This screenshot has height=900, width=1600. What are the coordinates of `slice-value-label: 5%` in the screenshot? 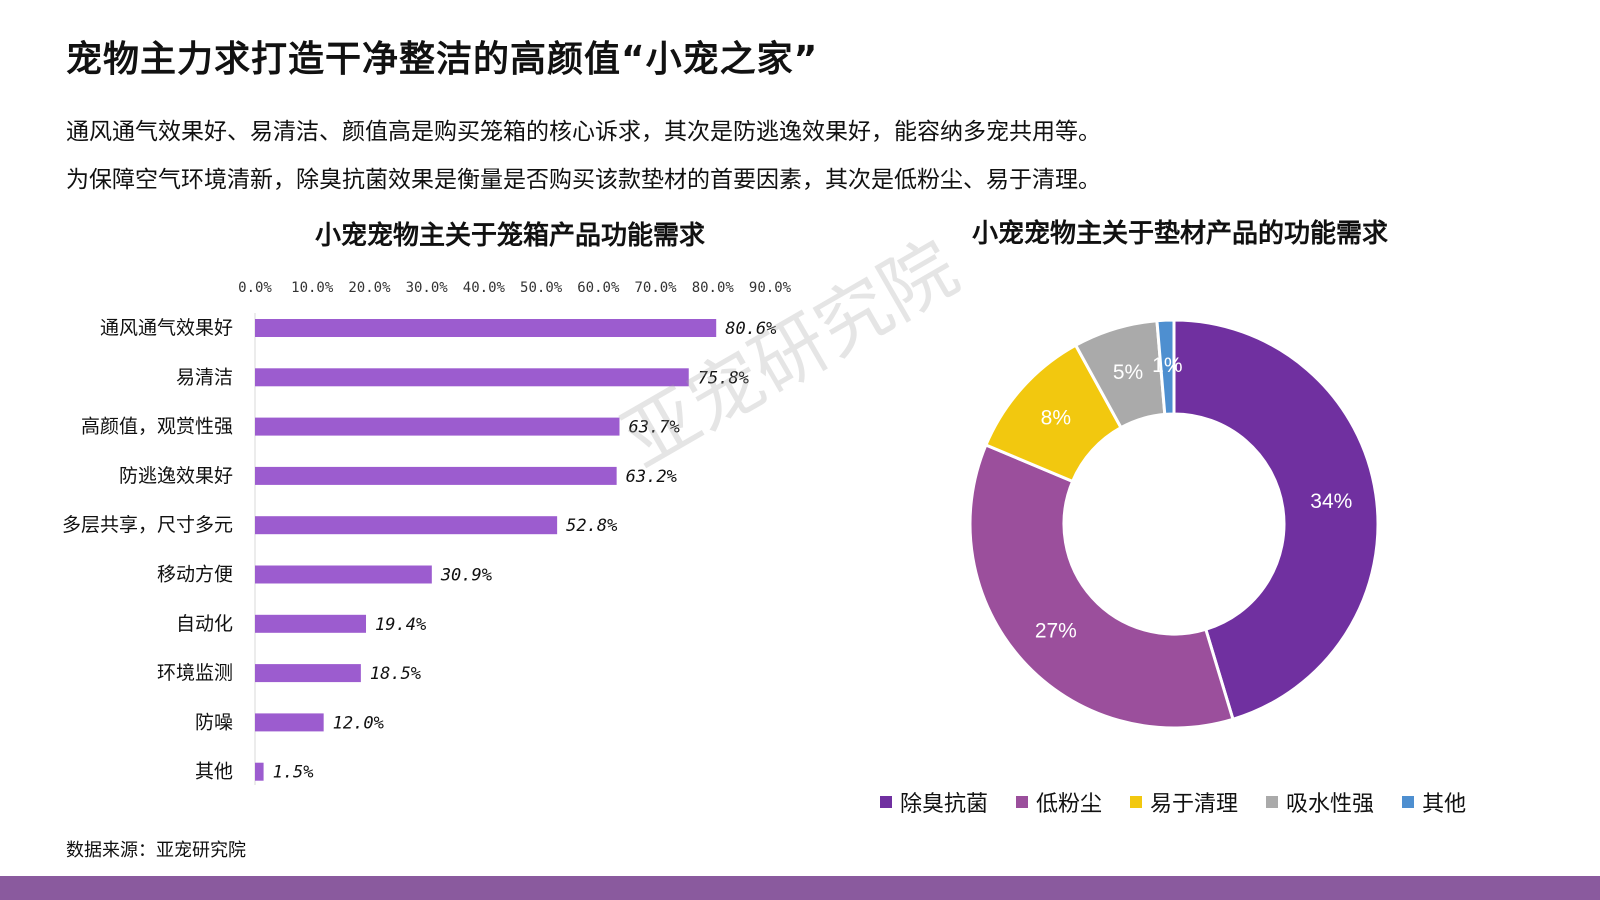 It's located at (1128, 372).